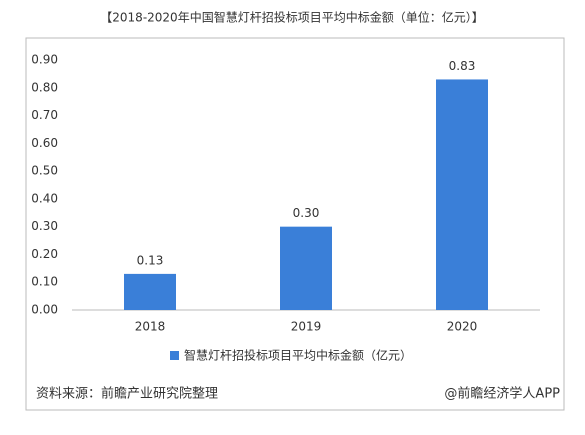 This screenshot has width=585, height=435. What do you see at coordinates (44, 310) in the screenshot?
I see `y-tick-label: 0.00` at bounding box center [44, 310].